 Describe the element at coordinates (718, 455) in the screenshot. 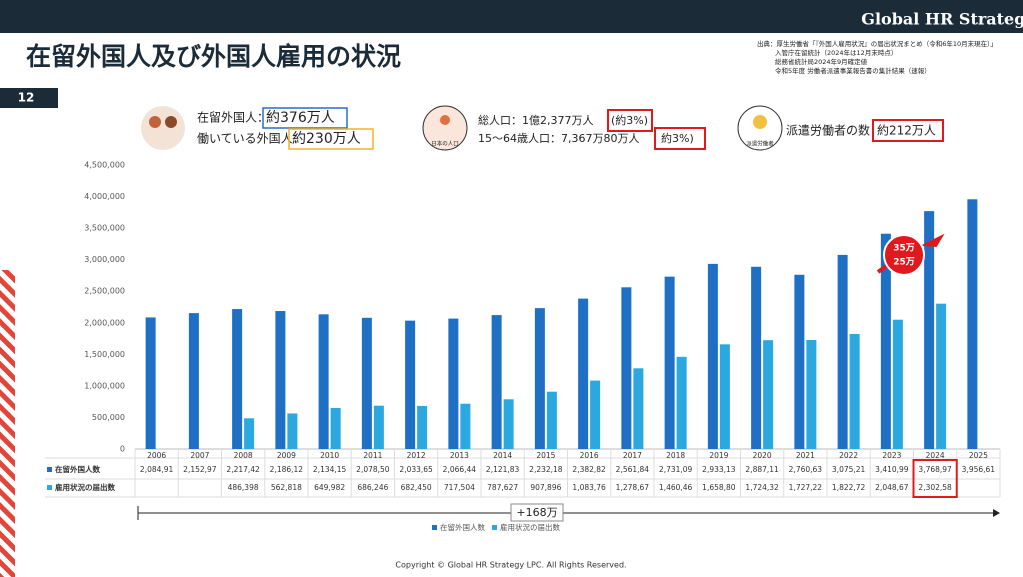

I see `x-tick-label: 2019` at that location.